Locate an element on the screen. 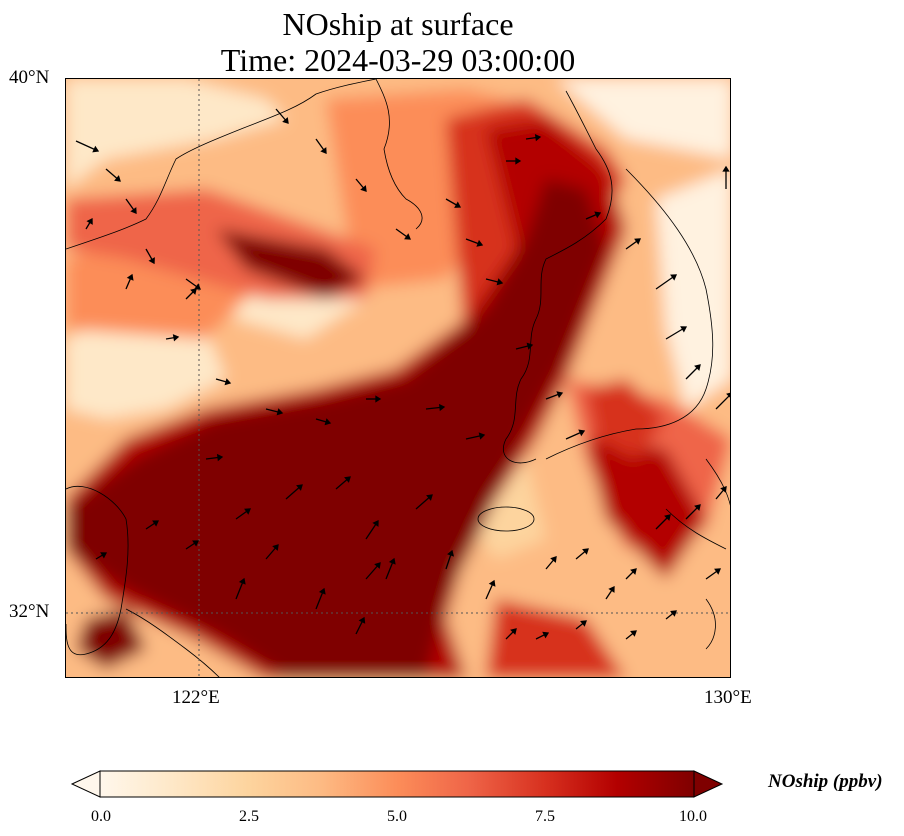 The height and width of the screenshot is (836, 904). colorbar-gradient is located at coordinates (397, 784).